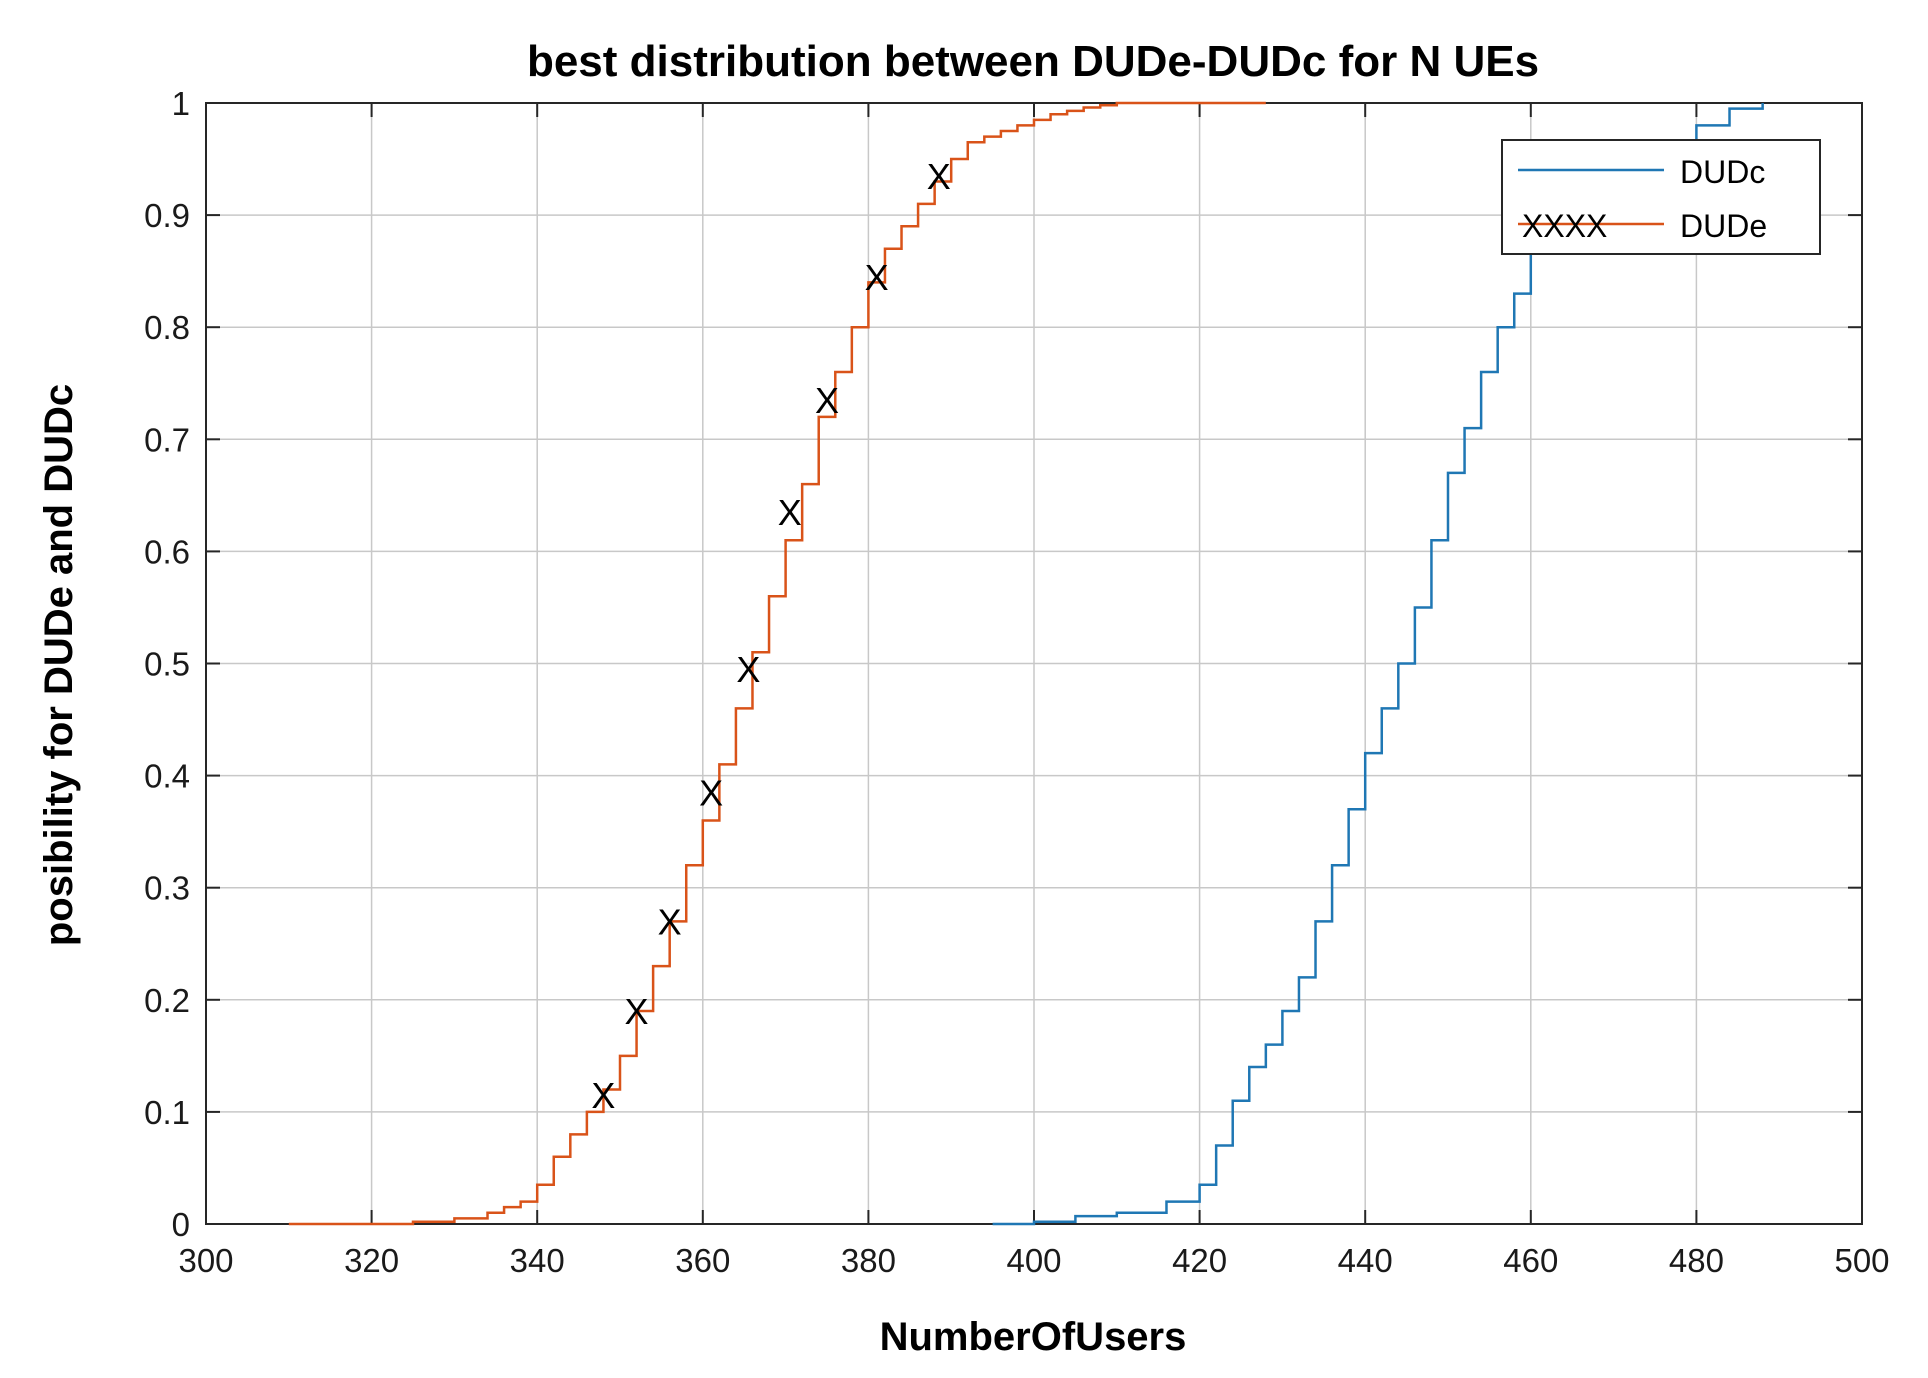 Image resolution: width=1928 pixels, height=1378 pixels. Describe the element at coordinates (167, 439) in the screenshot. I see `y-tick-label: 0.7` at that location.